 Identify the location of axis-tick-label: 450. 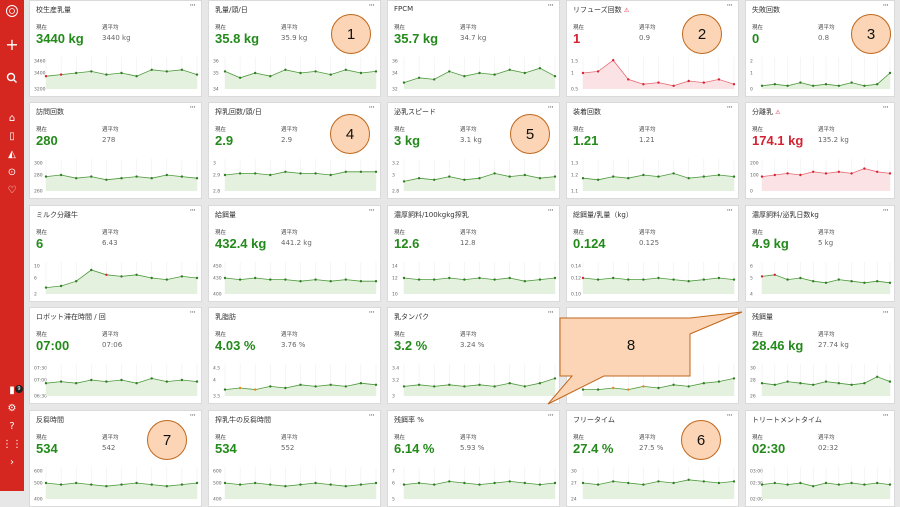
(217, 267).